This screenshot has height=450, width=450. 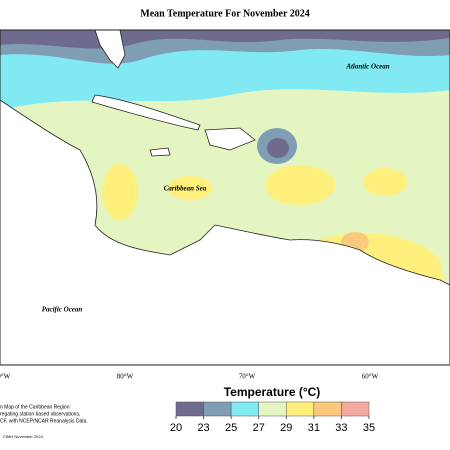 I want to click on footnote: CF, with NCEP/NCAR Reanalysis Data., so click(x=44, y=421).